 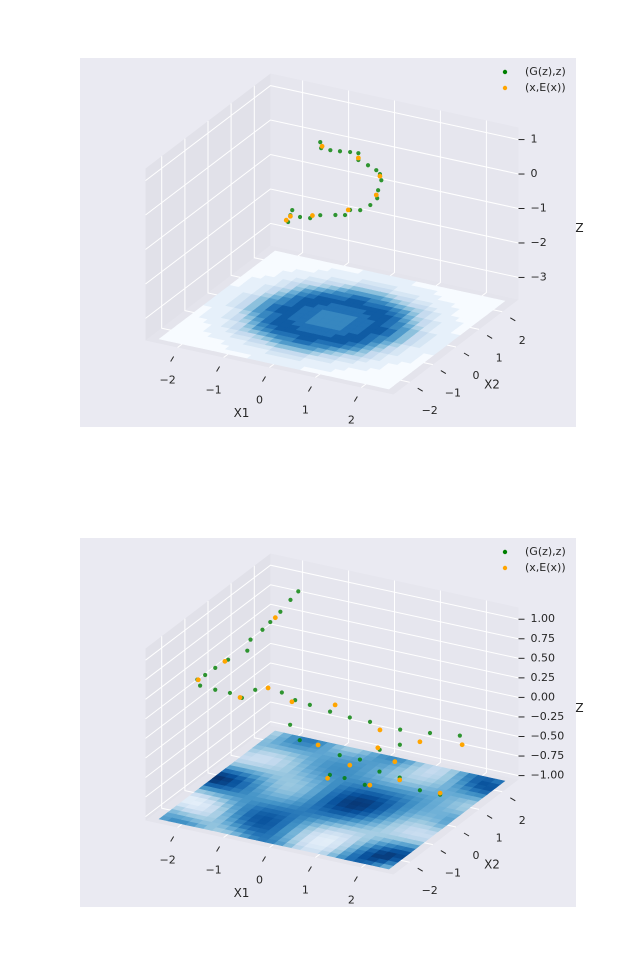 I want to click on y-tick-label: 2, so click(x=522, y=340).